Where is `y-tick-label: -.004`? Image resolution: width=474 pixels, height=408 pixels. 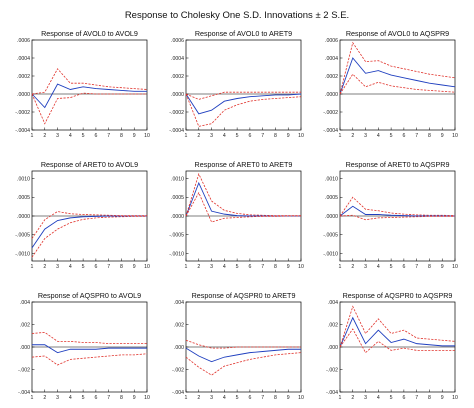 y-tick-label: -.004 is located at coordinates (332, 393).